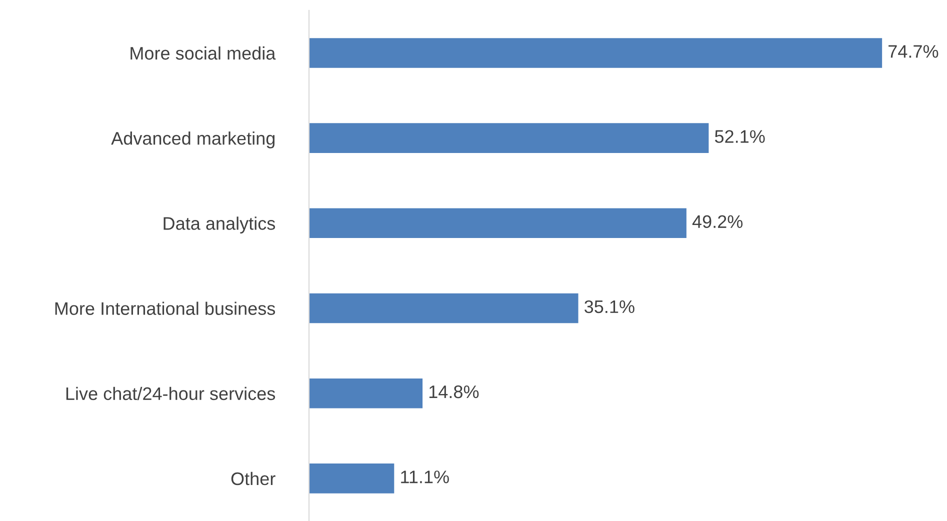 This screenshot has width=947, height=521. Describe the element at coordinates (171, 393) in the screenshot. I see `y-tick-label: Live chat/24-hour services` at that location.